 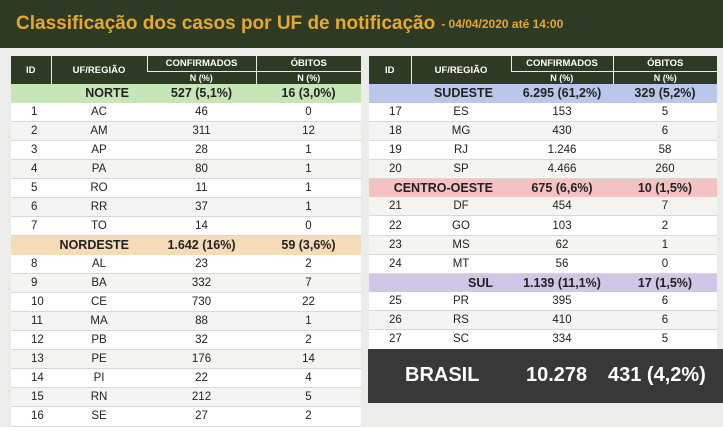 I want to click on region-name: SUL, so click(x=440, y=283).